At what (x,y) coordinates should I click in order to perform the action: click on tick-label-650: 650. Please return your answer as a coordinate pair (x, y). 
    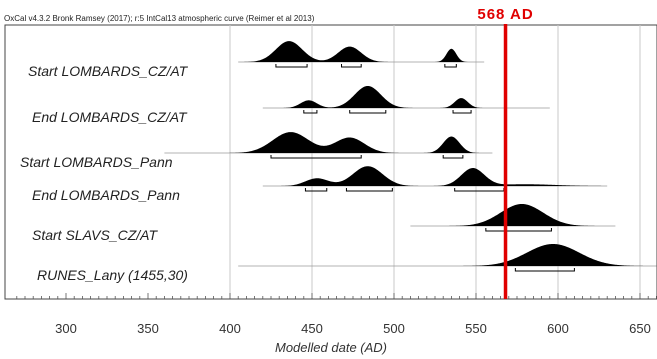
    Looking at the image, I should click on (640, 328).